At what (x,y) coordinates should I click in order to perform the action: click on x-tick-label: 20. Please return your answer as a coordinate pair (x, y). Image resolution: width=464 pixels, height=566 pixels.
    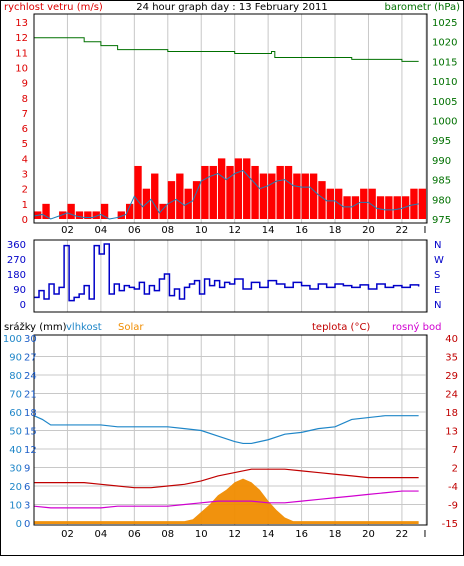
    Looking at the image, I should click on (368, 230).